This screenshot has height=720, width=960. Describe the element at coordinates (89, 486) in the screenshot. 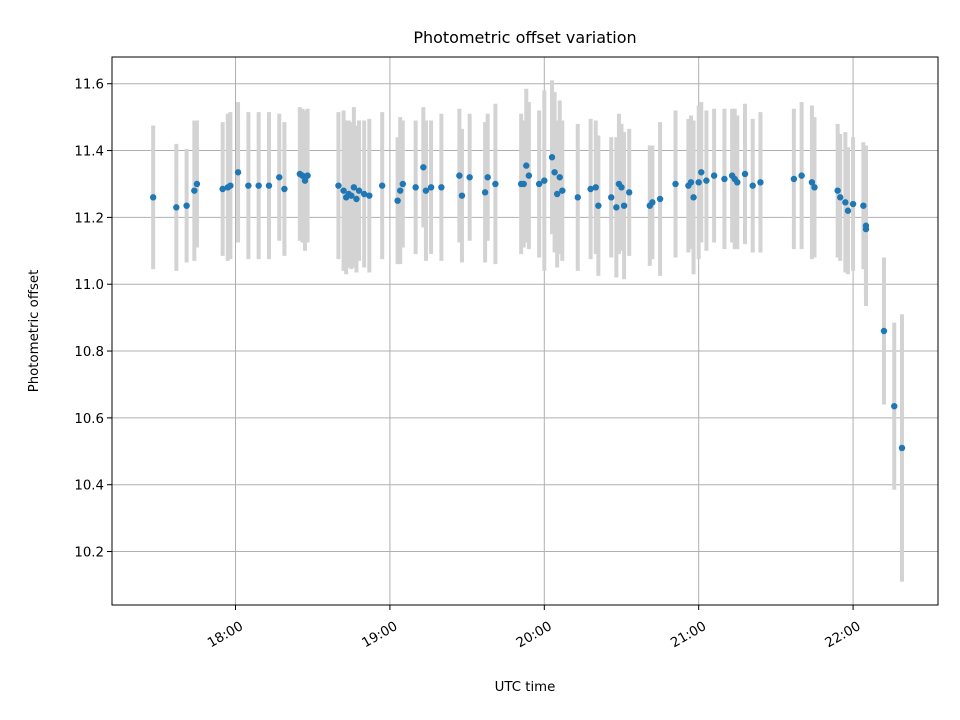

I see `y-tick-label: 10.4` at that location.